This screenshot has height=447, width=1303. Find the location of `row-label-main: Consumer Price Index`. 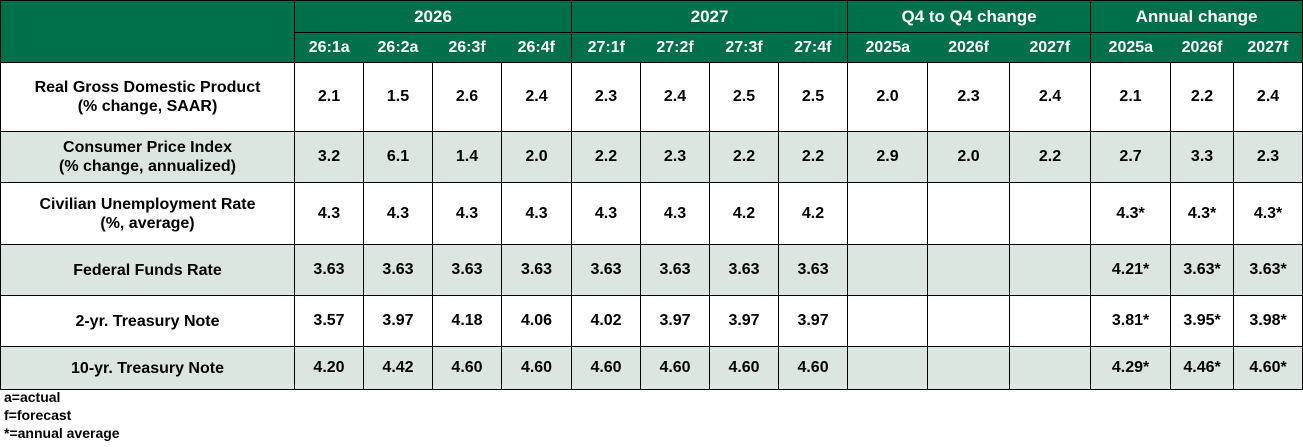

row-label-main: Consumer Price Index is located at coordinates (147, 147).